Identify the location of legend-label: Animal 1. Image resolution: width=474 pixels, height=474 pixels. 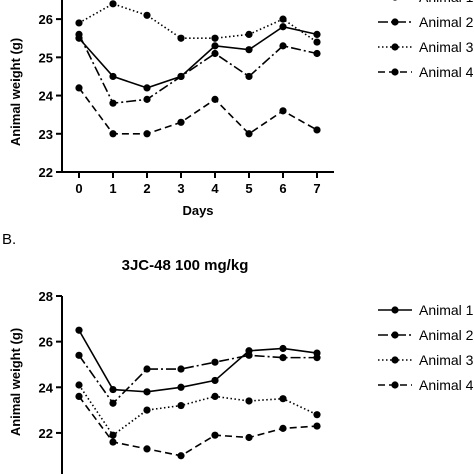
(446, 2).